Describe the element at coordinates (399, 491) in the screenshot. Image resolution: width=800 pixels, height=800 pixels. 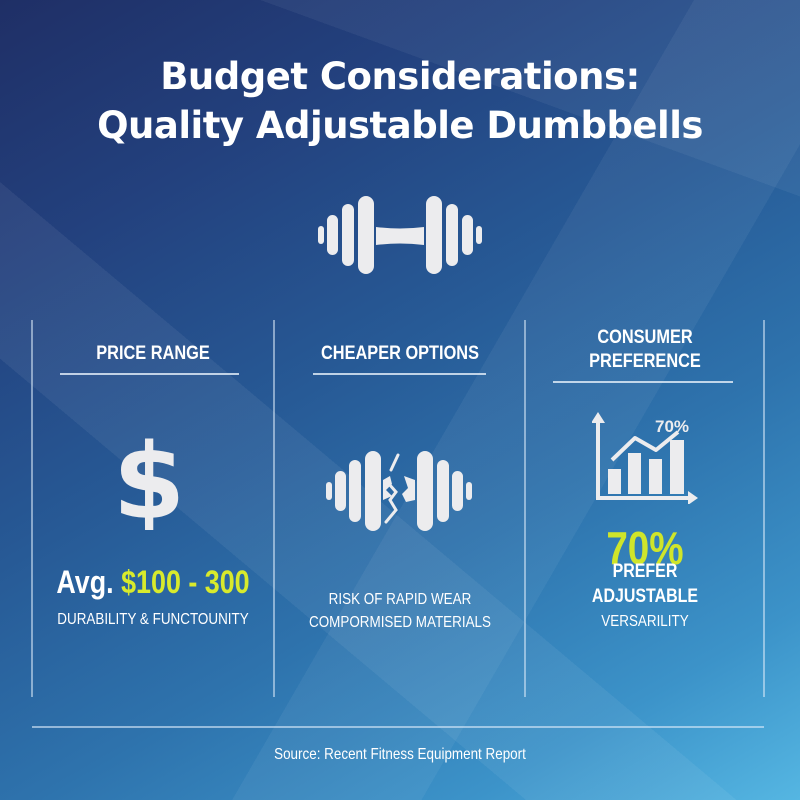
I see `broken-dumbbell-icon` at that location.